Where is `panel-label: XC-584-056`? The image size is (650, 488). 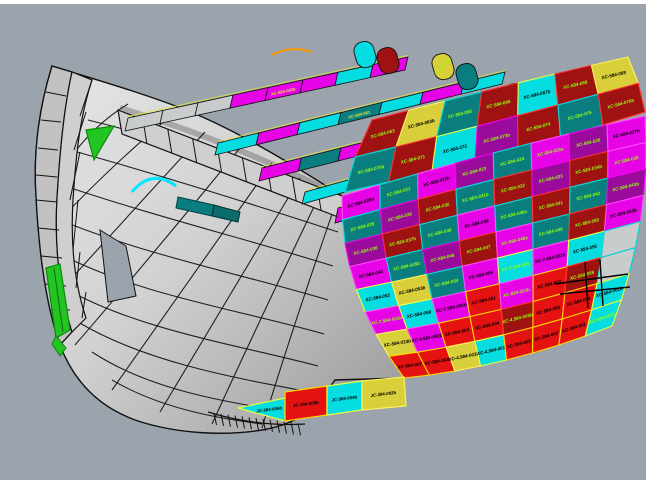
panel-label: XC-584-056 is located at coordinates (584, 248).